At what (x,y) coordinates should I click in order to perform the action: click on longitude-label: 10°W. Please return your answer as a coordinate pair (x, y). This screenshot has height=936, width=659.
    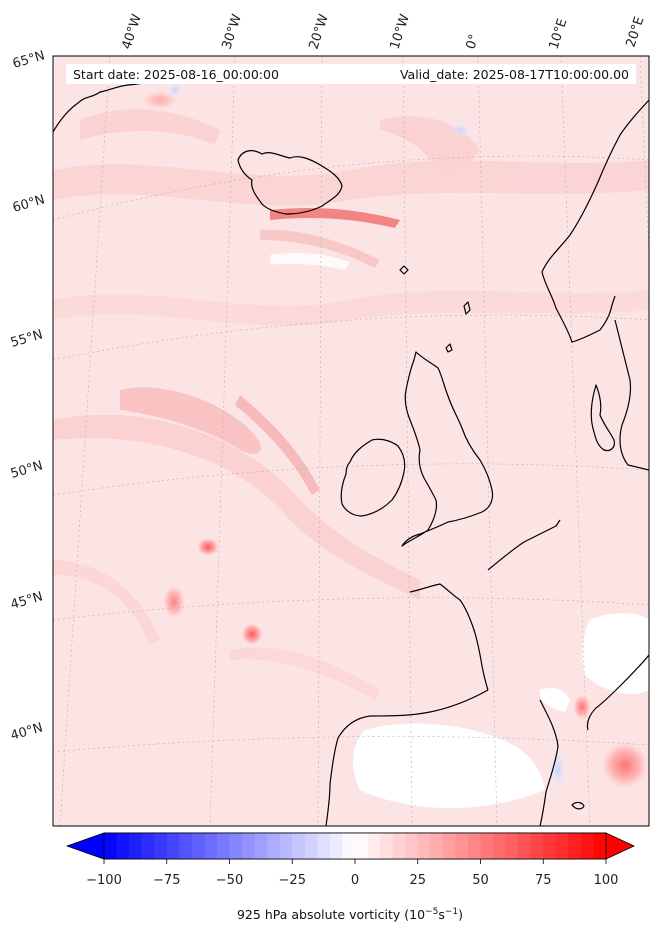
    Looking at the image, I should click on (400, 31).